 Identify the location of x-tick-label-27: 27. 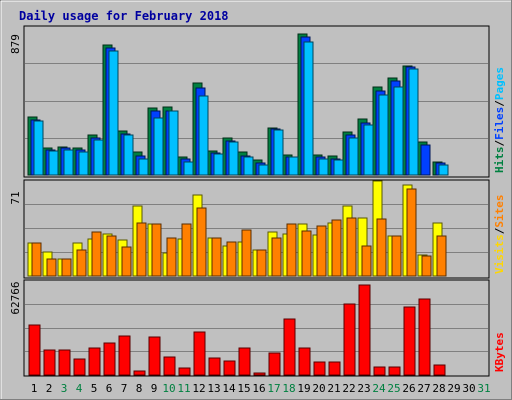
(423, 388).